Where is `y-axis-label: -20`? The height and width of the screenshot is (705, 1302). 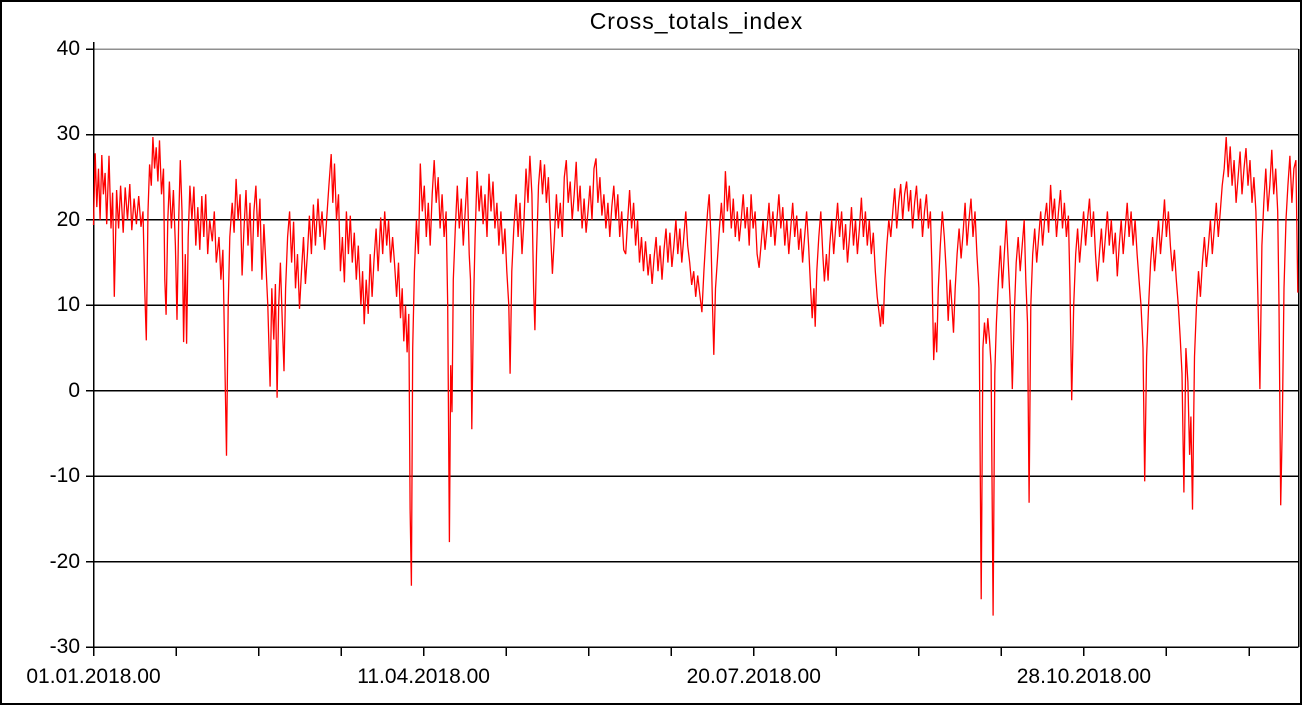
y-axis-label: -20 is located at coordinates (64, 561).